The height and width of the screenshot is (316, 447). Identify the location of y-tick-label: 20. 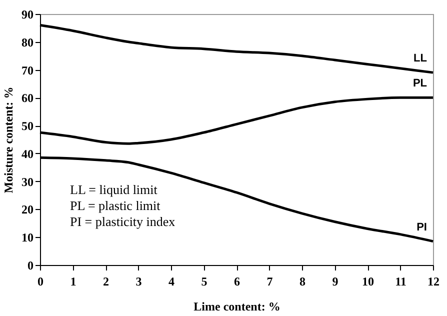
(28, 209).